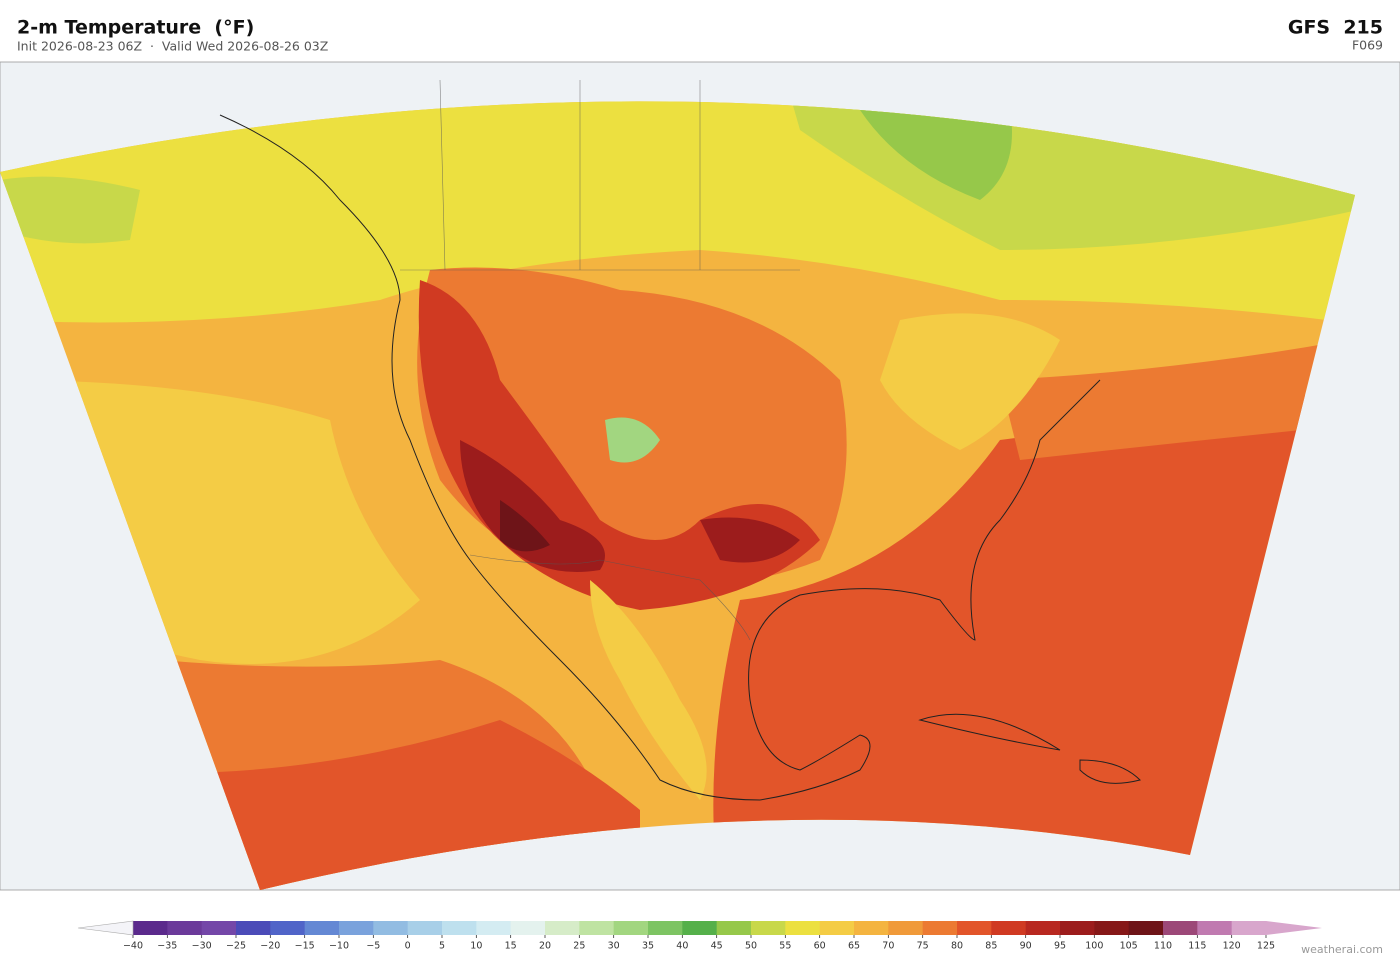  I want to click on colorbar-tick-label: 65, so click(854, 946).